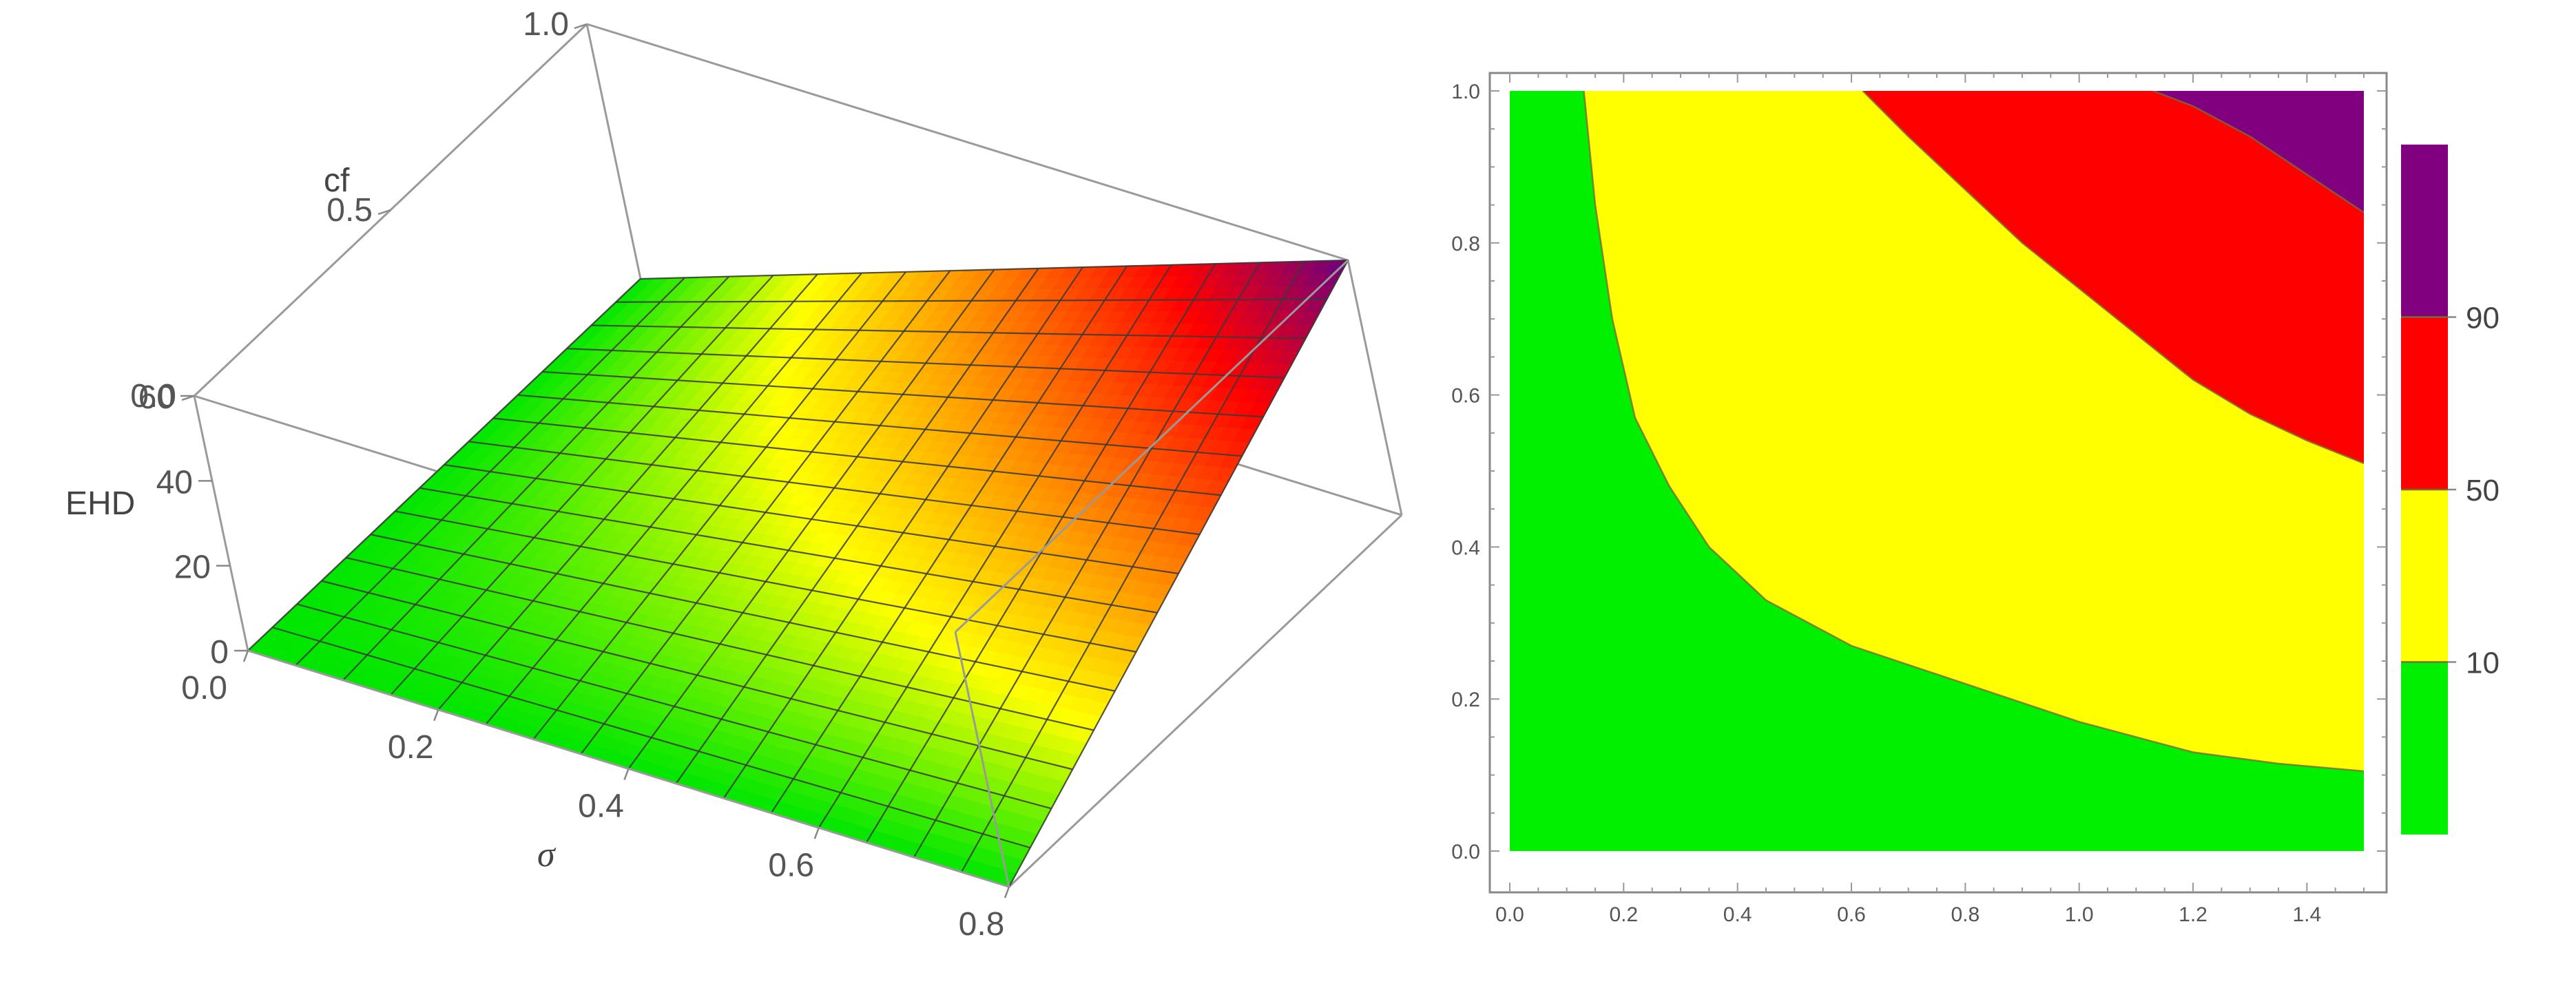 The image size is (2576, 986). Describe the element at coordinates (982, 759) in the screenshot. I see `edge-vertical-right-front` at that location.